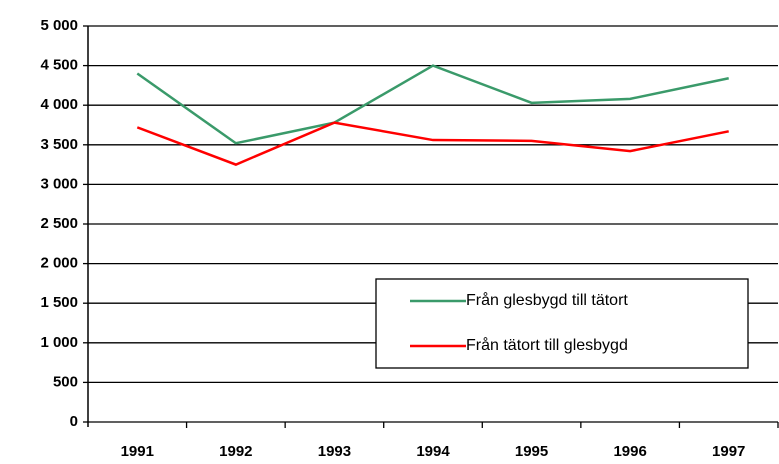 This screenshot has height=464, width=779. I want to click on y-tick-label: 500, so click(65, 381).